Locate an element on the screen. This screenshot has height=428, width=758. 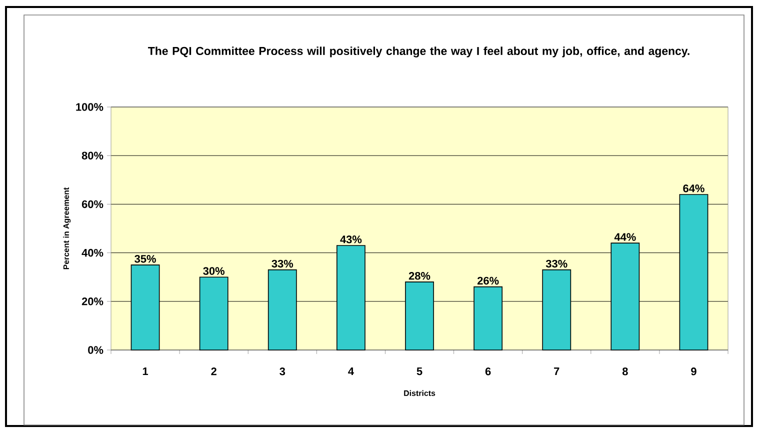
x-tick-label: 8 is located at coordinates (625, 372).